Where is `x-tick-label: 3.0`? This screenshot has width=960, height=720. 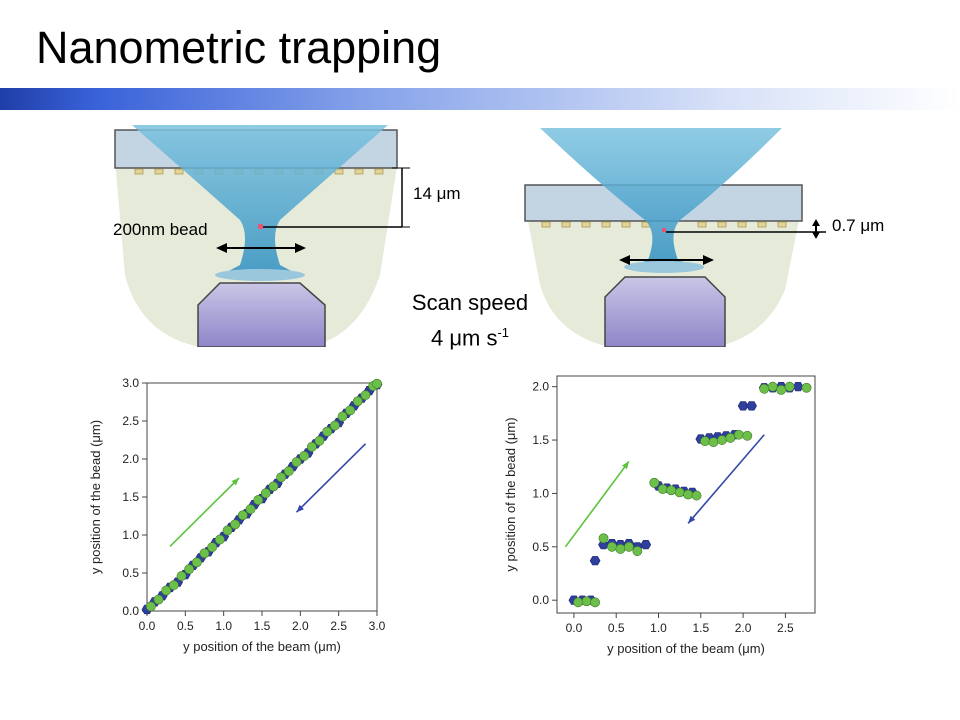 x-tick-label: 3.0 is located at coordinates (377, 626).